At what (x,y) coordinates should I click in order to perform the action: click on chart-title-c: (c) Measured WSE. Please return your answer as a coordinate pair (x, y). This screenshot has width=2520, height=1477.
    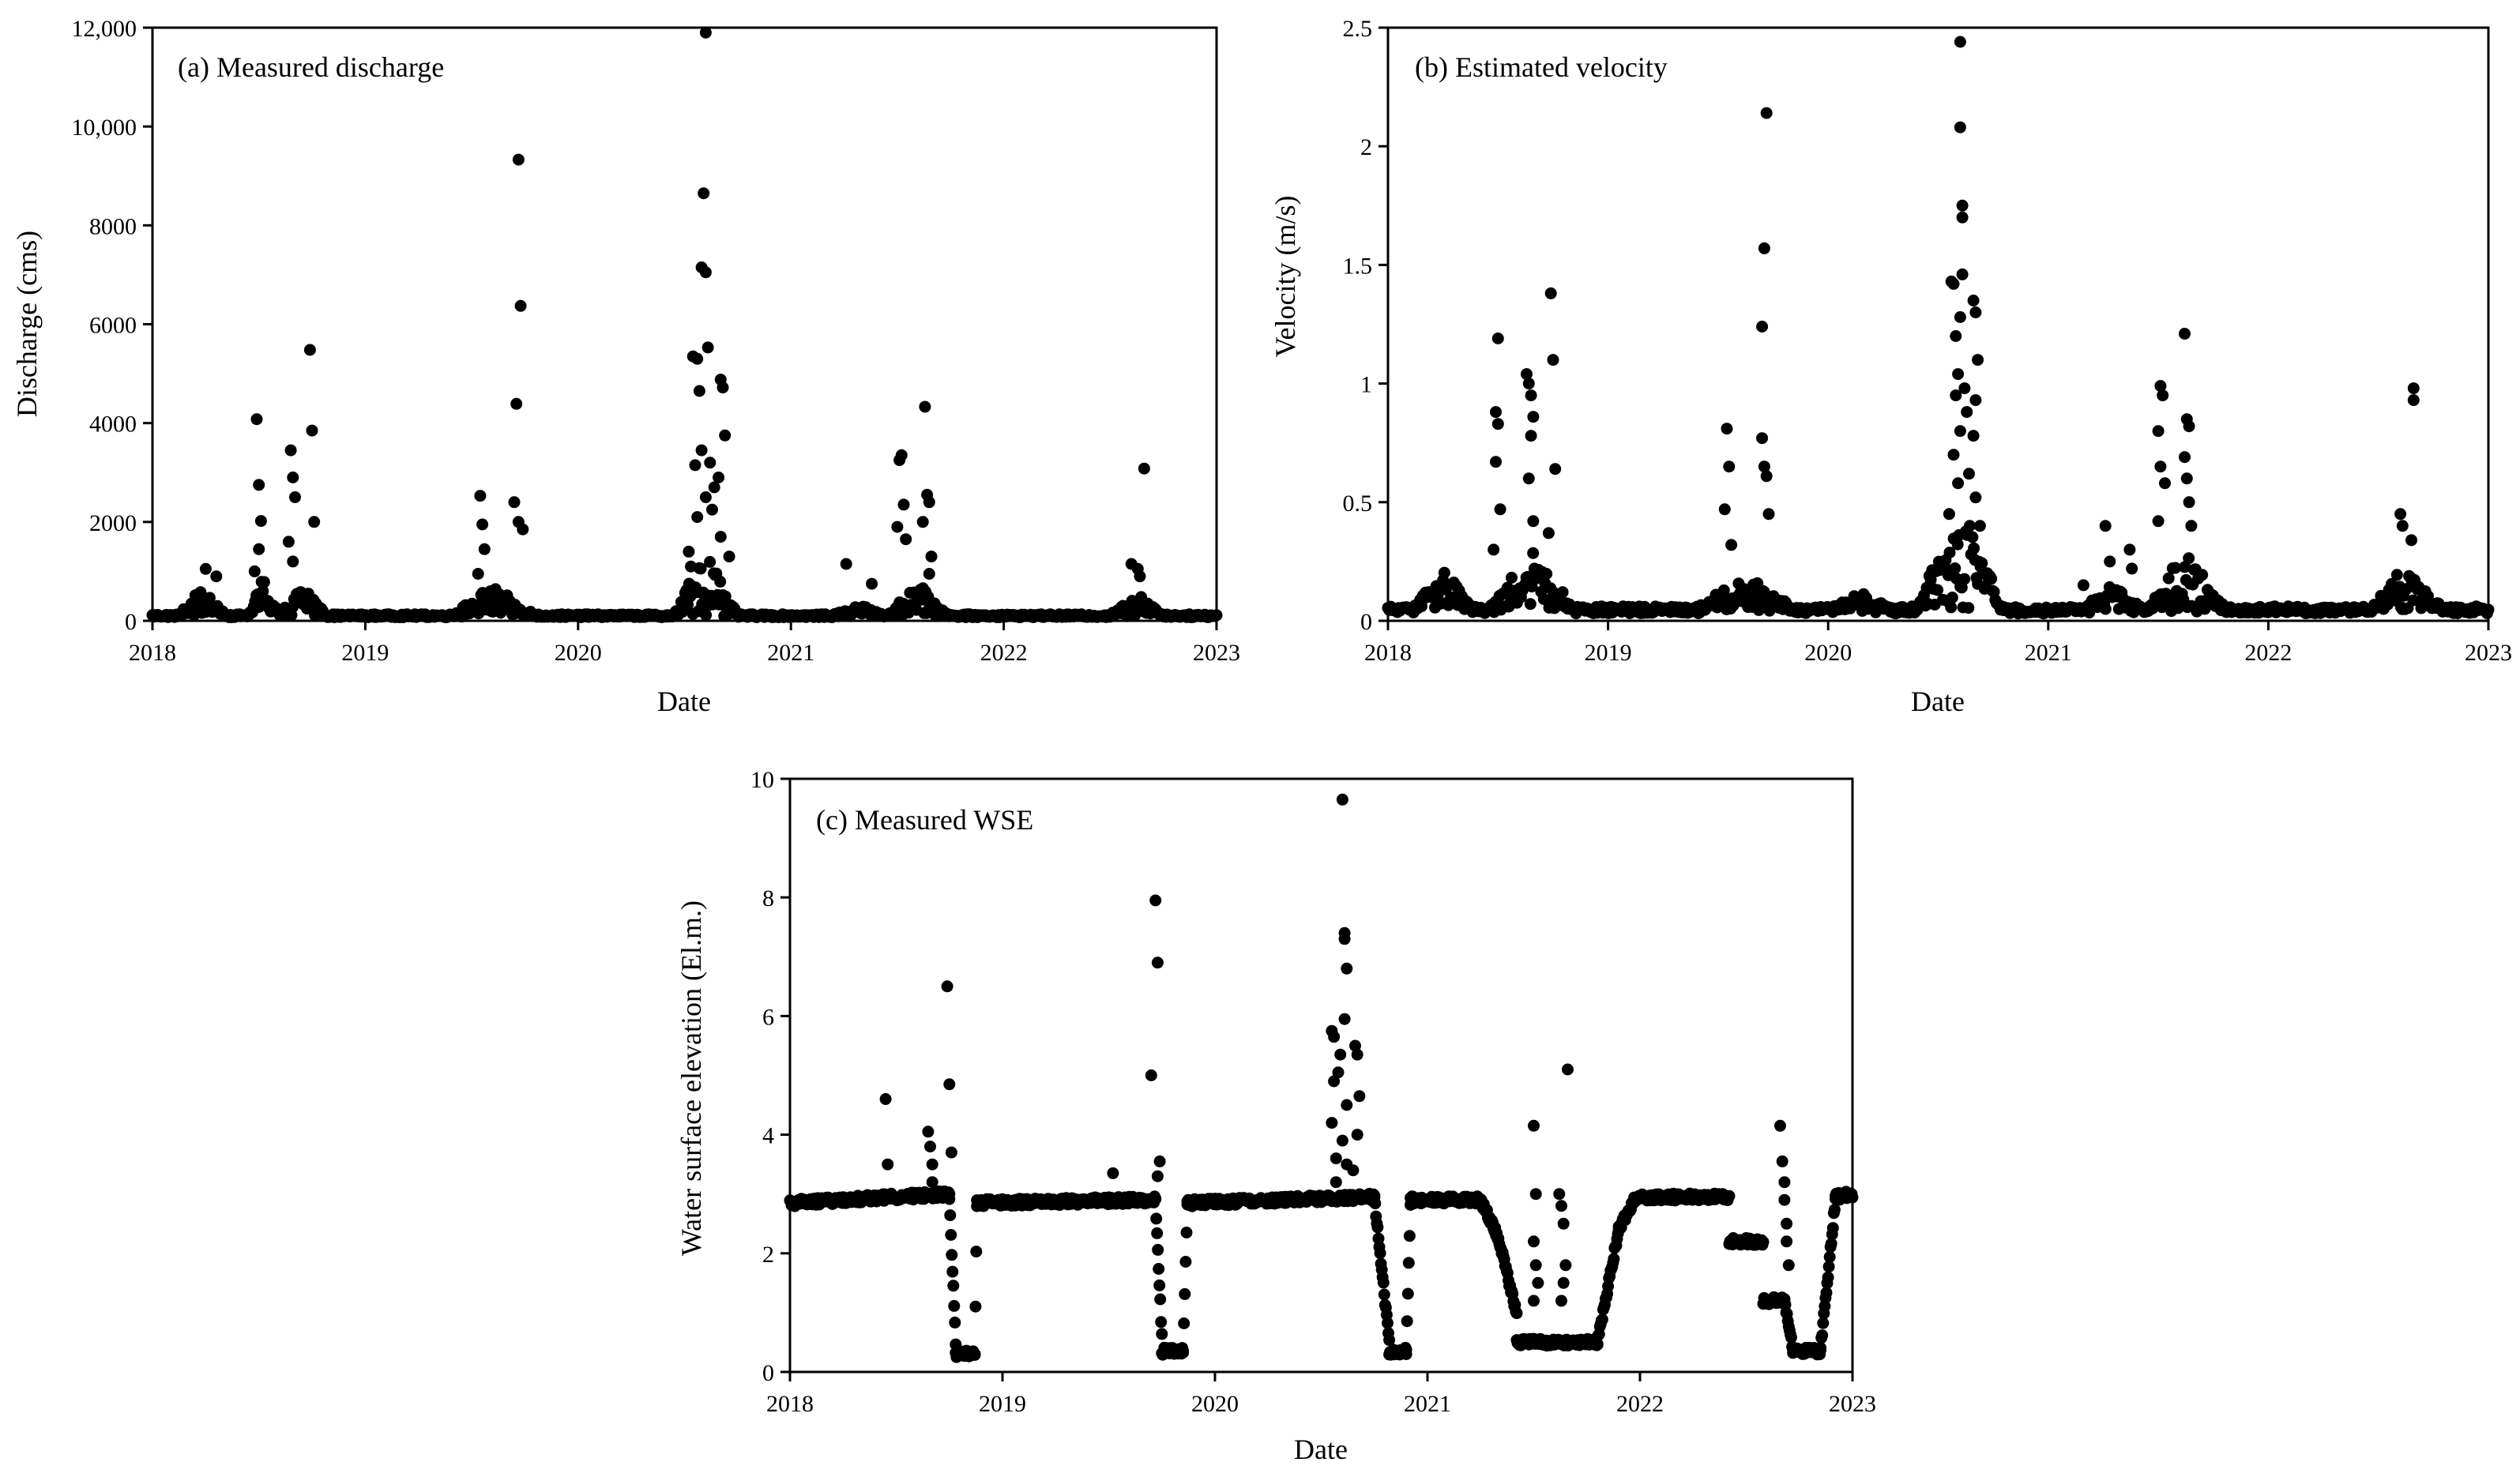
    Looking at the image, I should click on (924, 820).